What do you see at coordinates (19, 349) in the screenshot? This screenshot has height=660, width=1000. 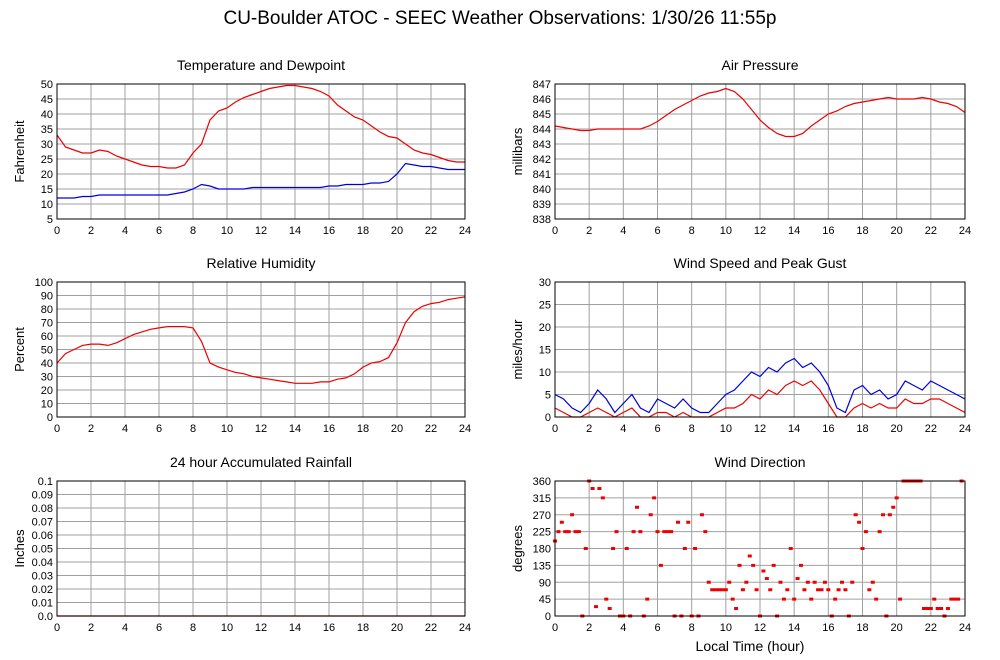 I see `rh-ylabel: Percent` at bounding box center [19, 349].